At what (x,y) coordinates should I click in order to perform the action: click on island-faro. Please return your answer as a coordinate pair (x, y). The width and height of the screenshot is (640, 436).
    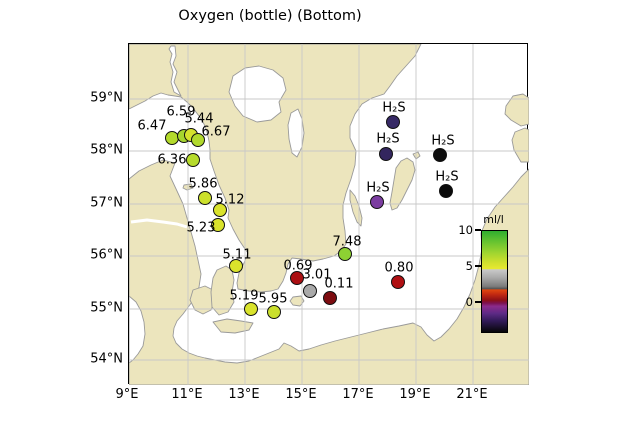
    Looking at the image, I should click on (416, 155).